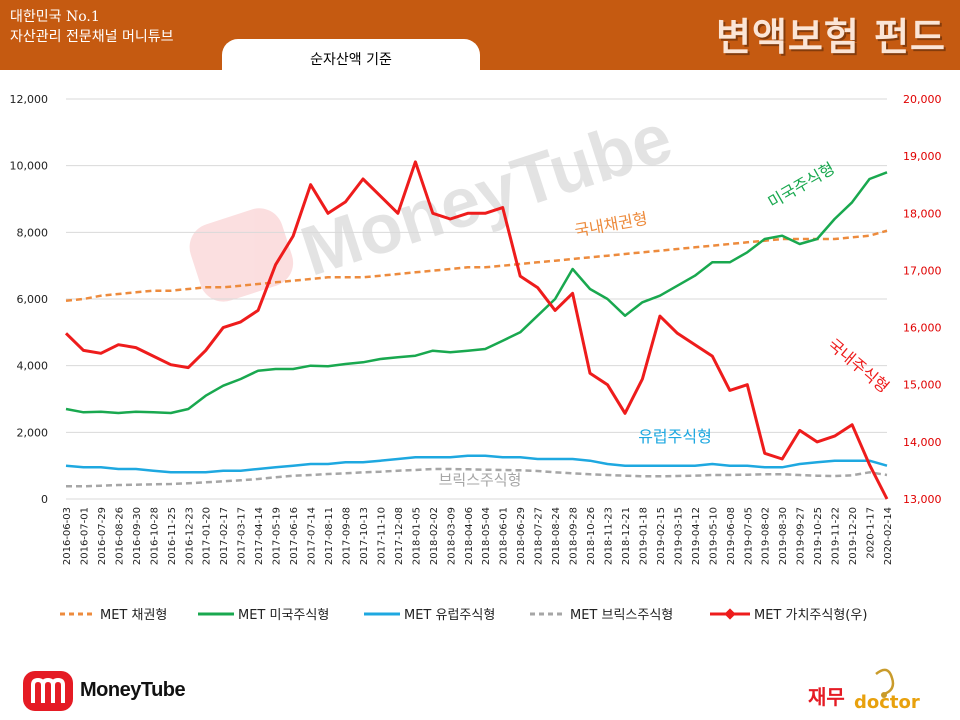 Image resolution: width=960 pixels, height=720 pixels. I want to click on legend-swatch-eu, so click(382, 613).